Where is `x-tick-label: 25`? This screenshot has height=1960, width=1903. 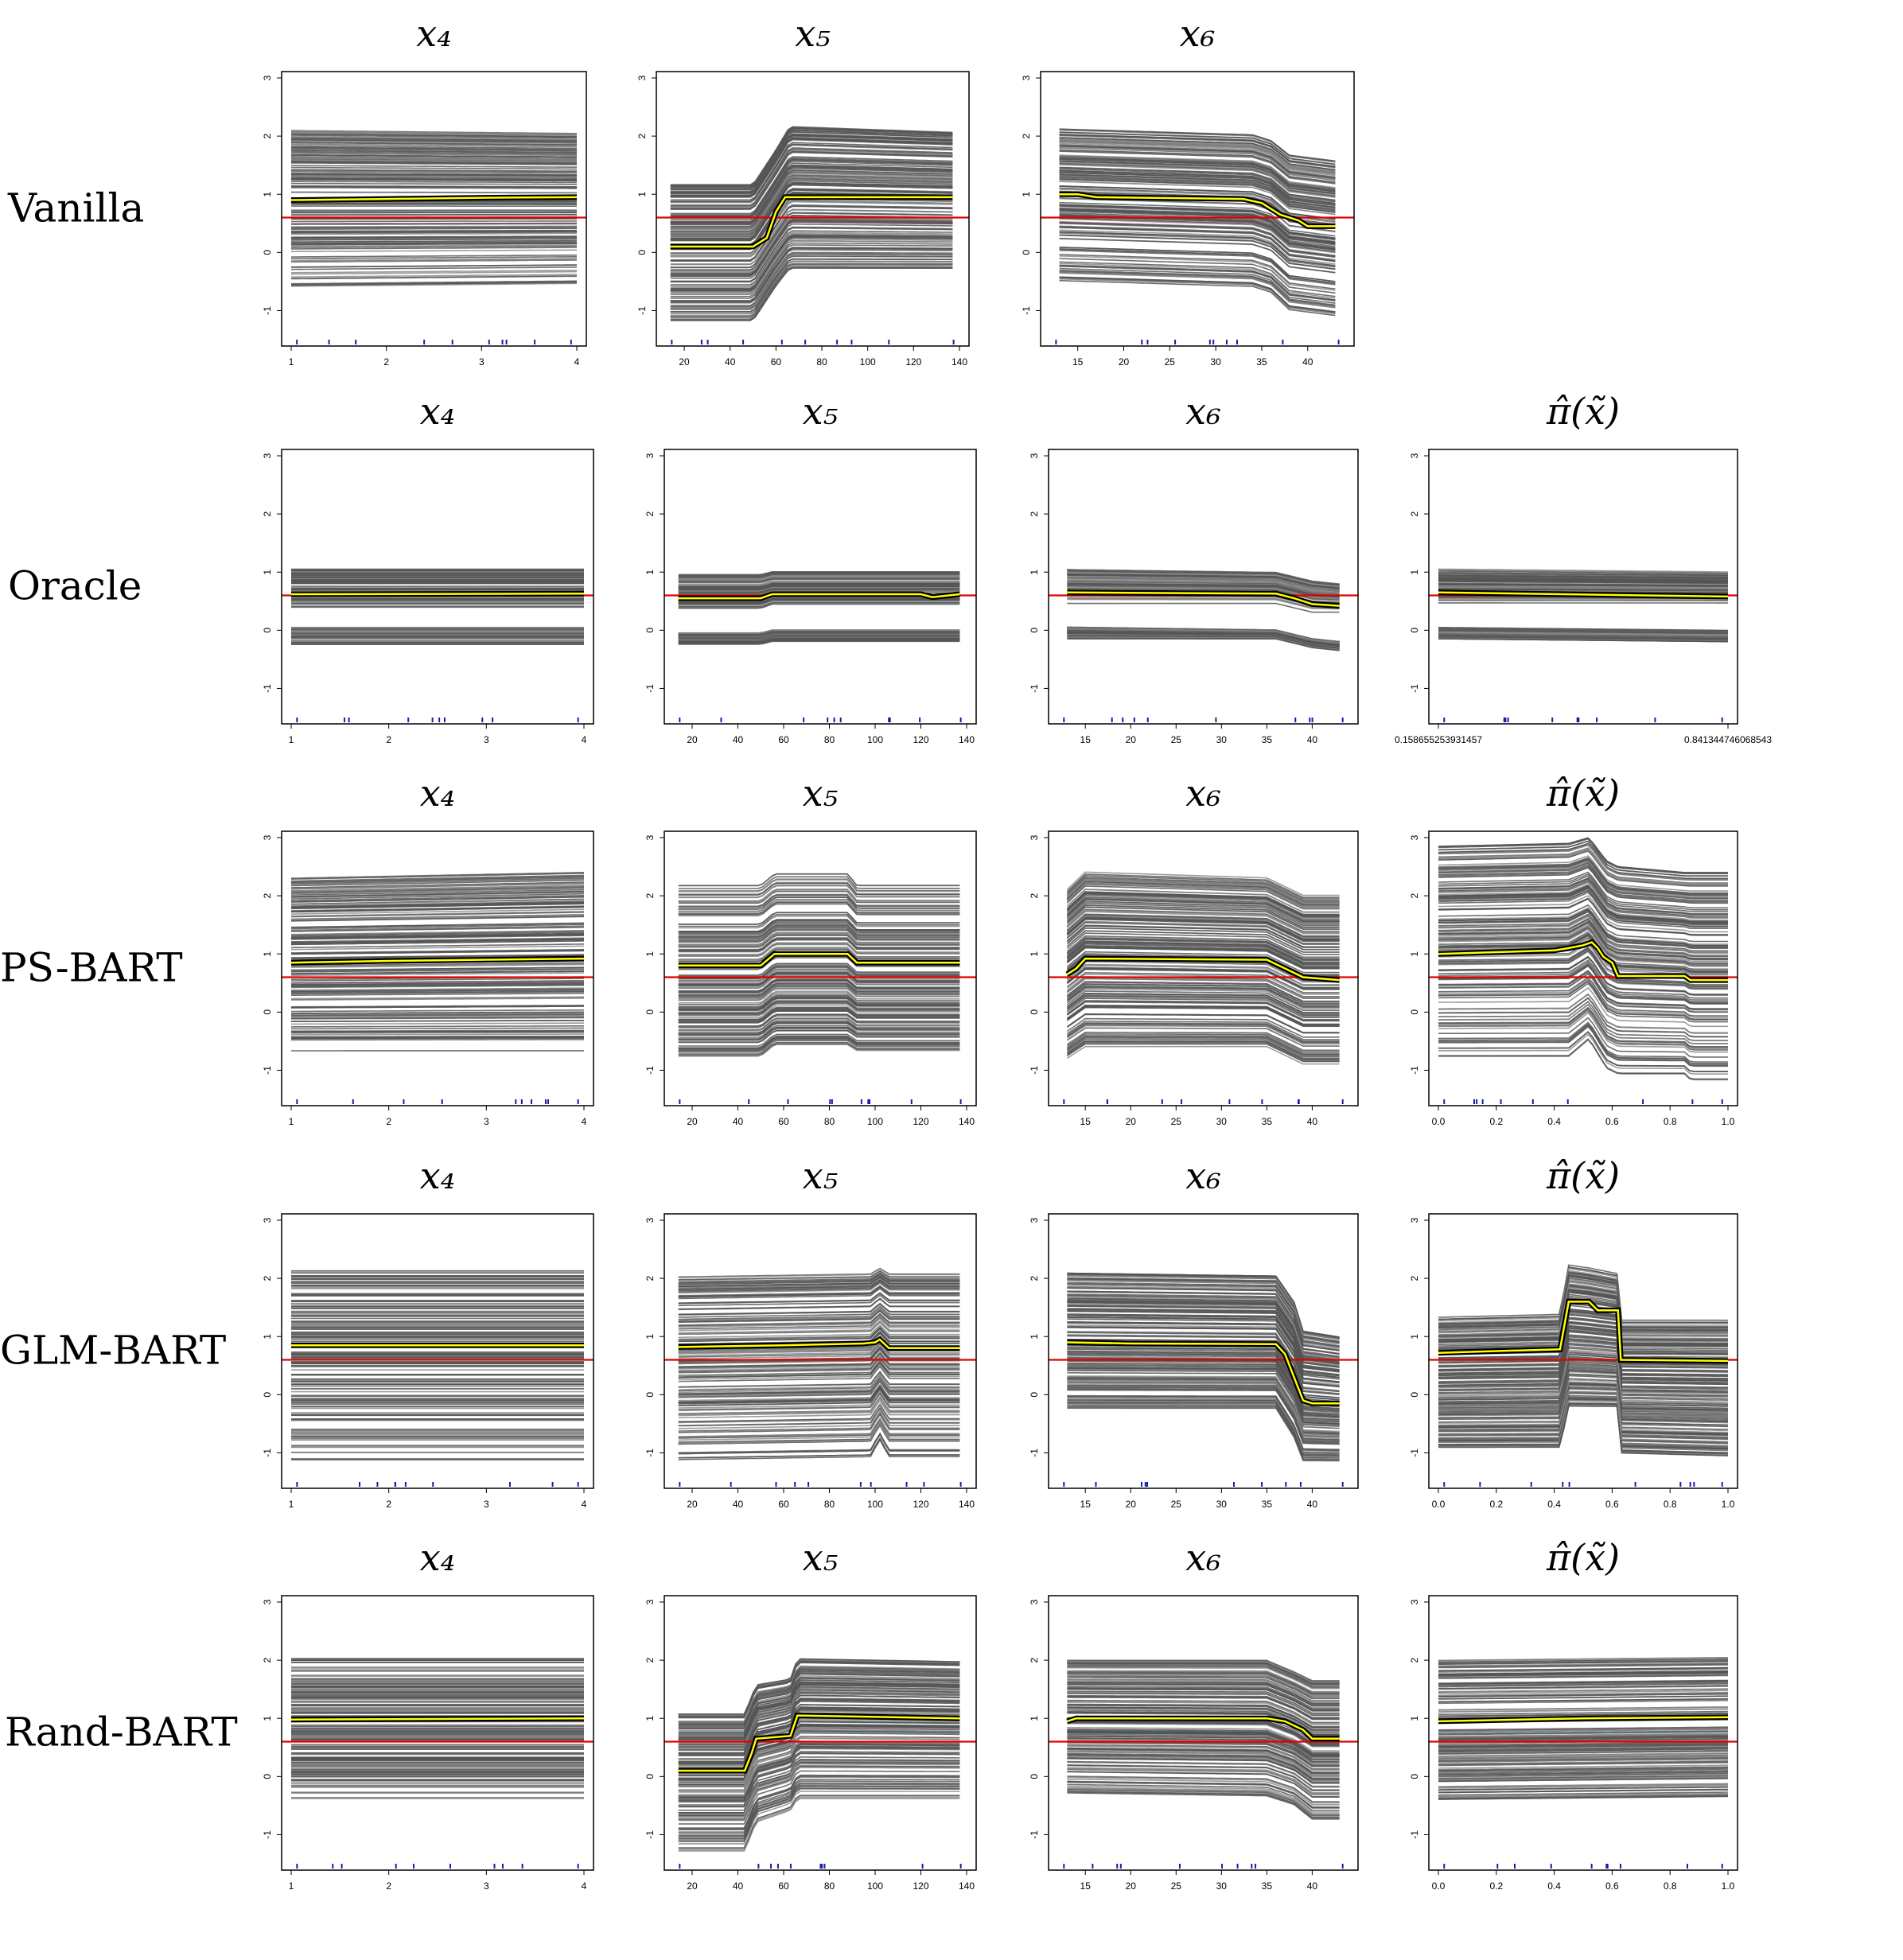
x-tick-label: 25 is located at coordinates (1176, 739).